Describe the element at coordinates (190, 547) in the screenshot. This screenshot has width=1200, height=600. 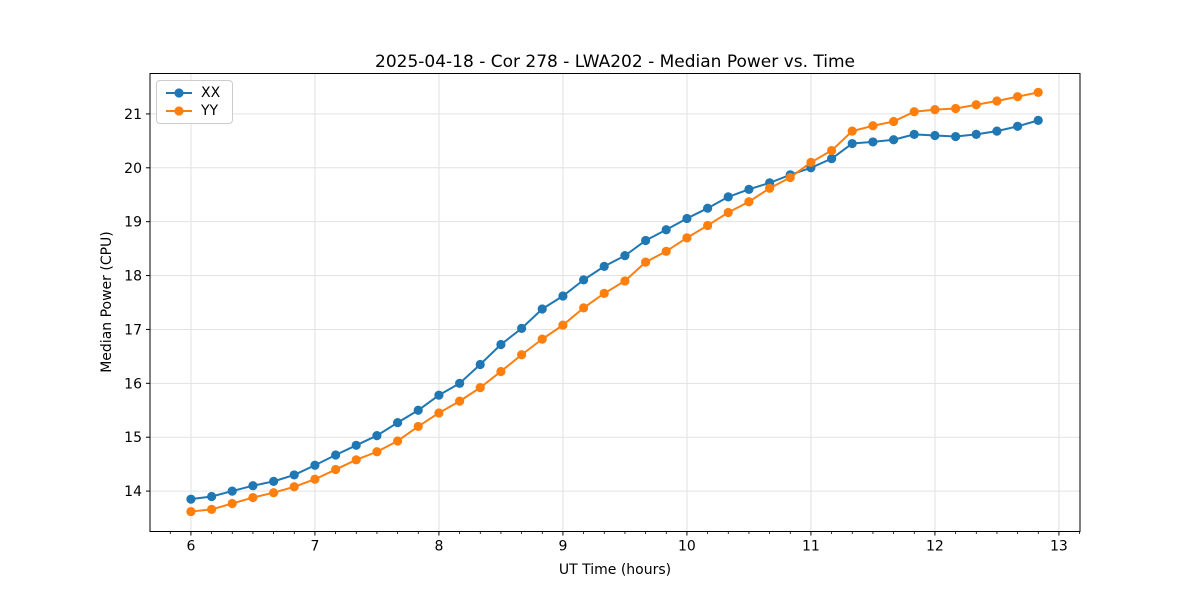
I see `x-tick-label: 6` at that location.